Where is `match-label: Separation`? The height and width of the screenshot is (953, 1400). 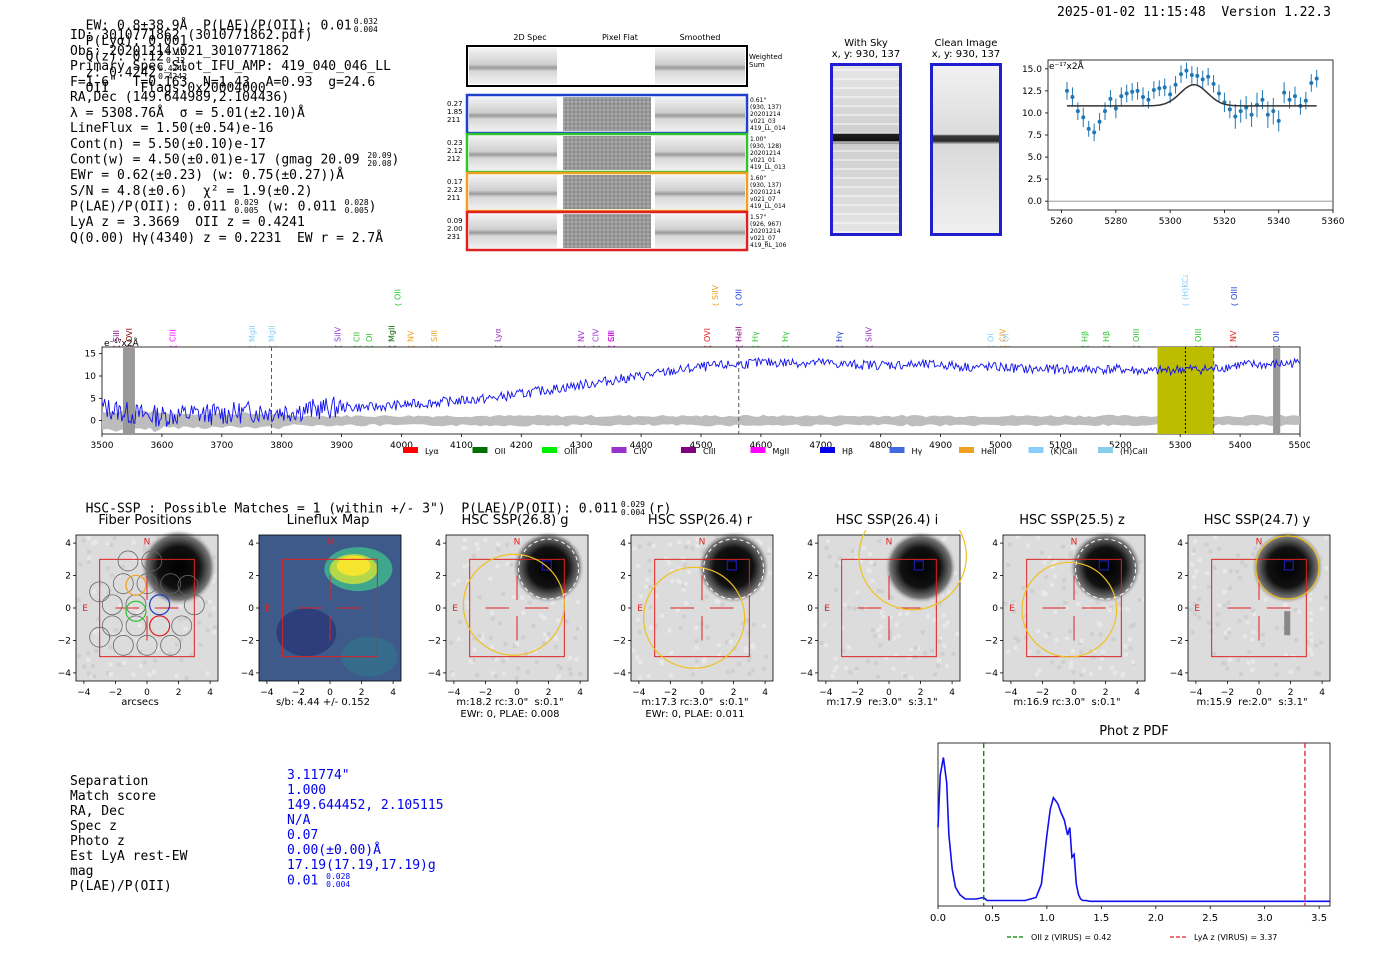
match-label: Separation is located at coordinates (109, 781).